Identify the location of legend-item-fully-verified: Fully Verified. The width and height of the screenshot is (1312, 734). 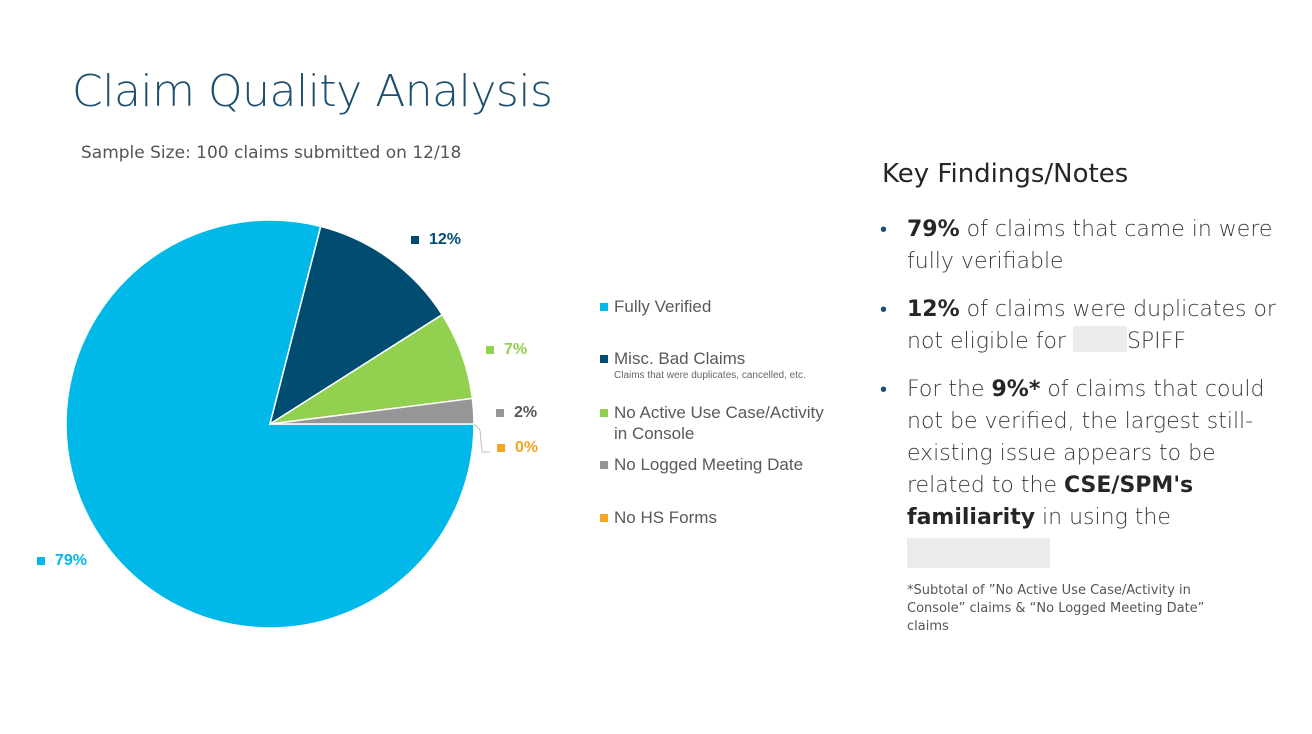
(655, 306).